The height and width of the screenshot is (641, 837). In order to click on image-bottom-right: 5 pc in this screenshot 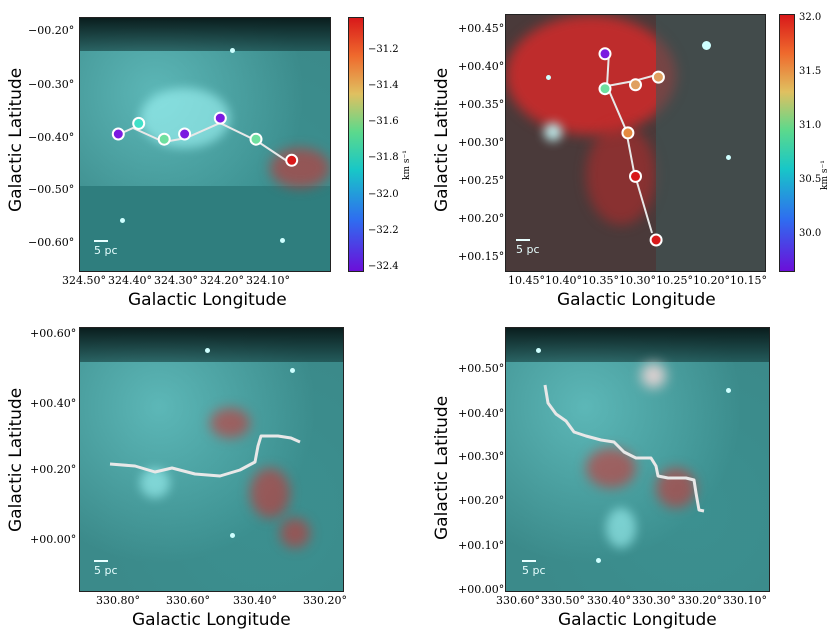, I will do `click(637, 459)`.